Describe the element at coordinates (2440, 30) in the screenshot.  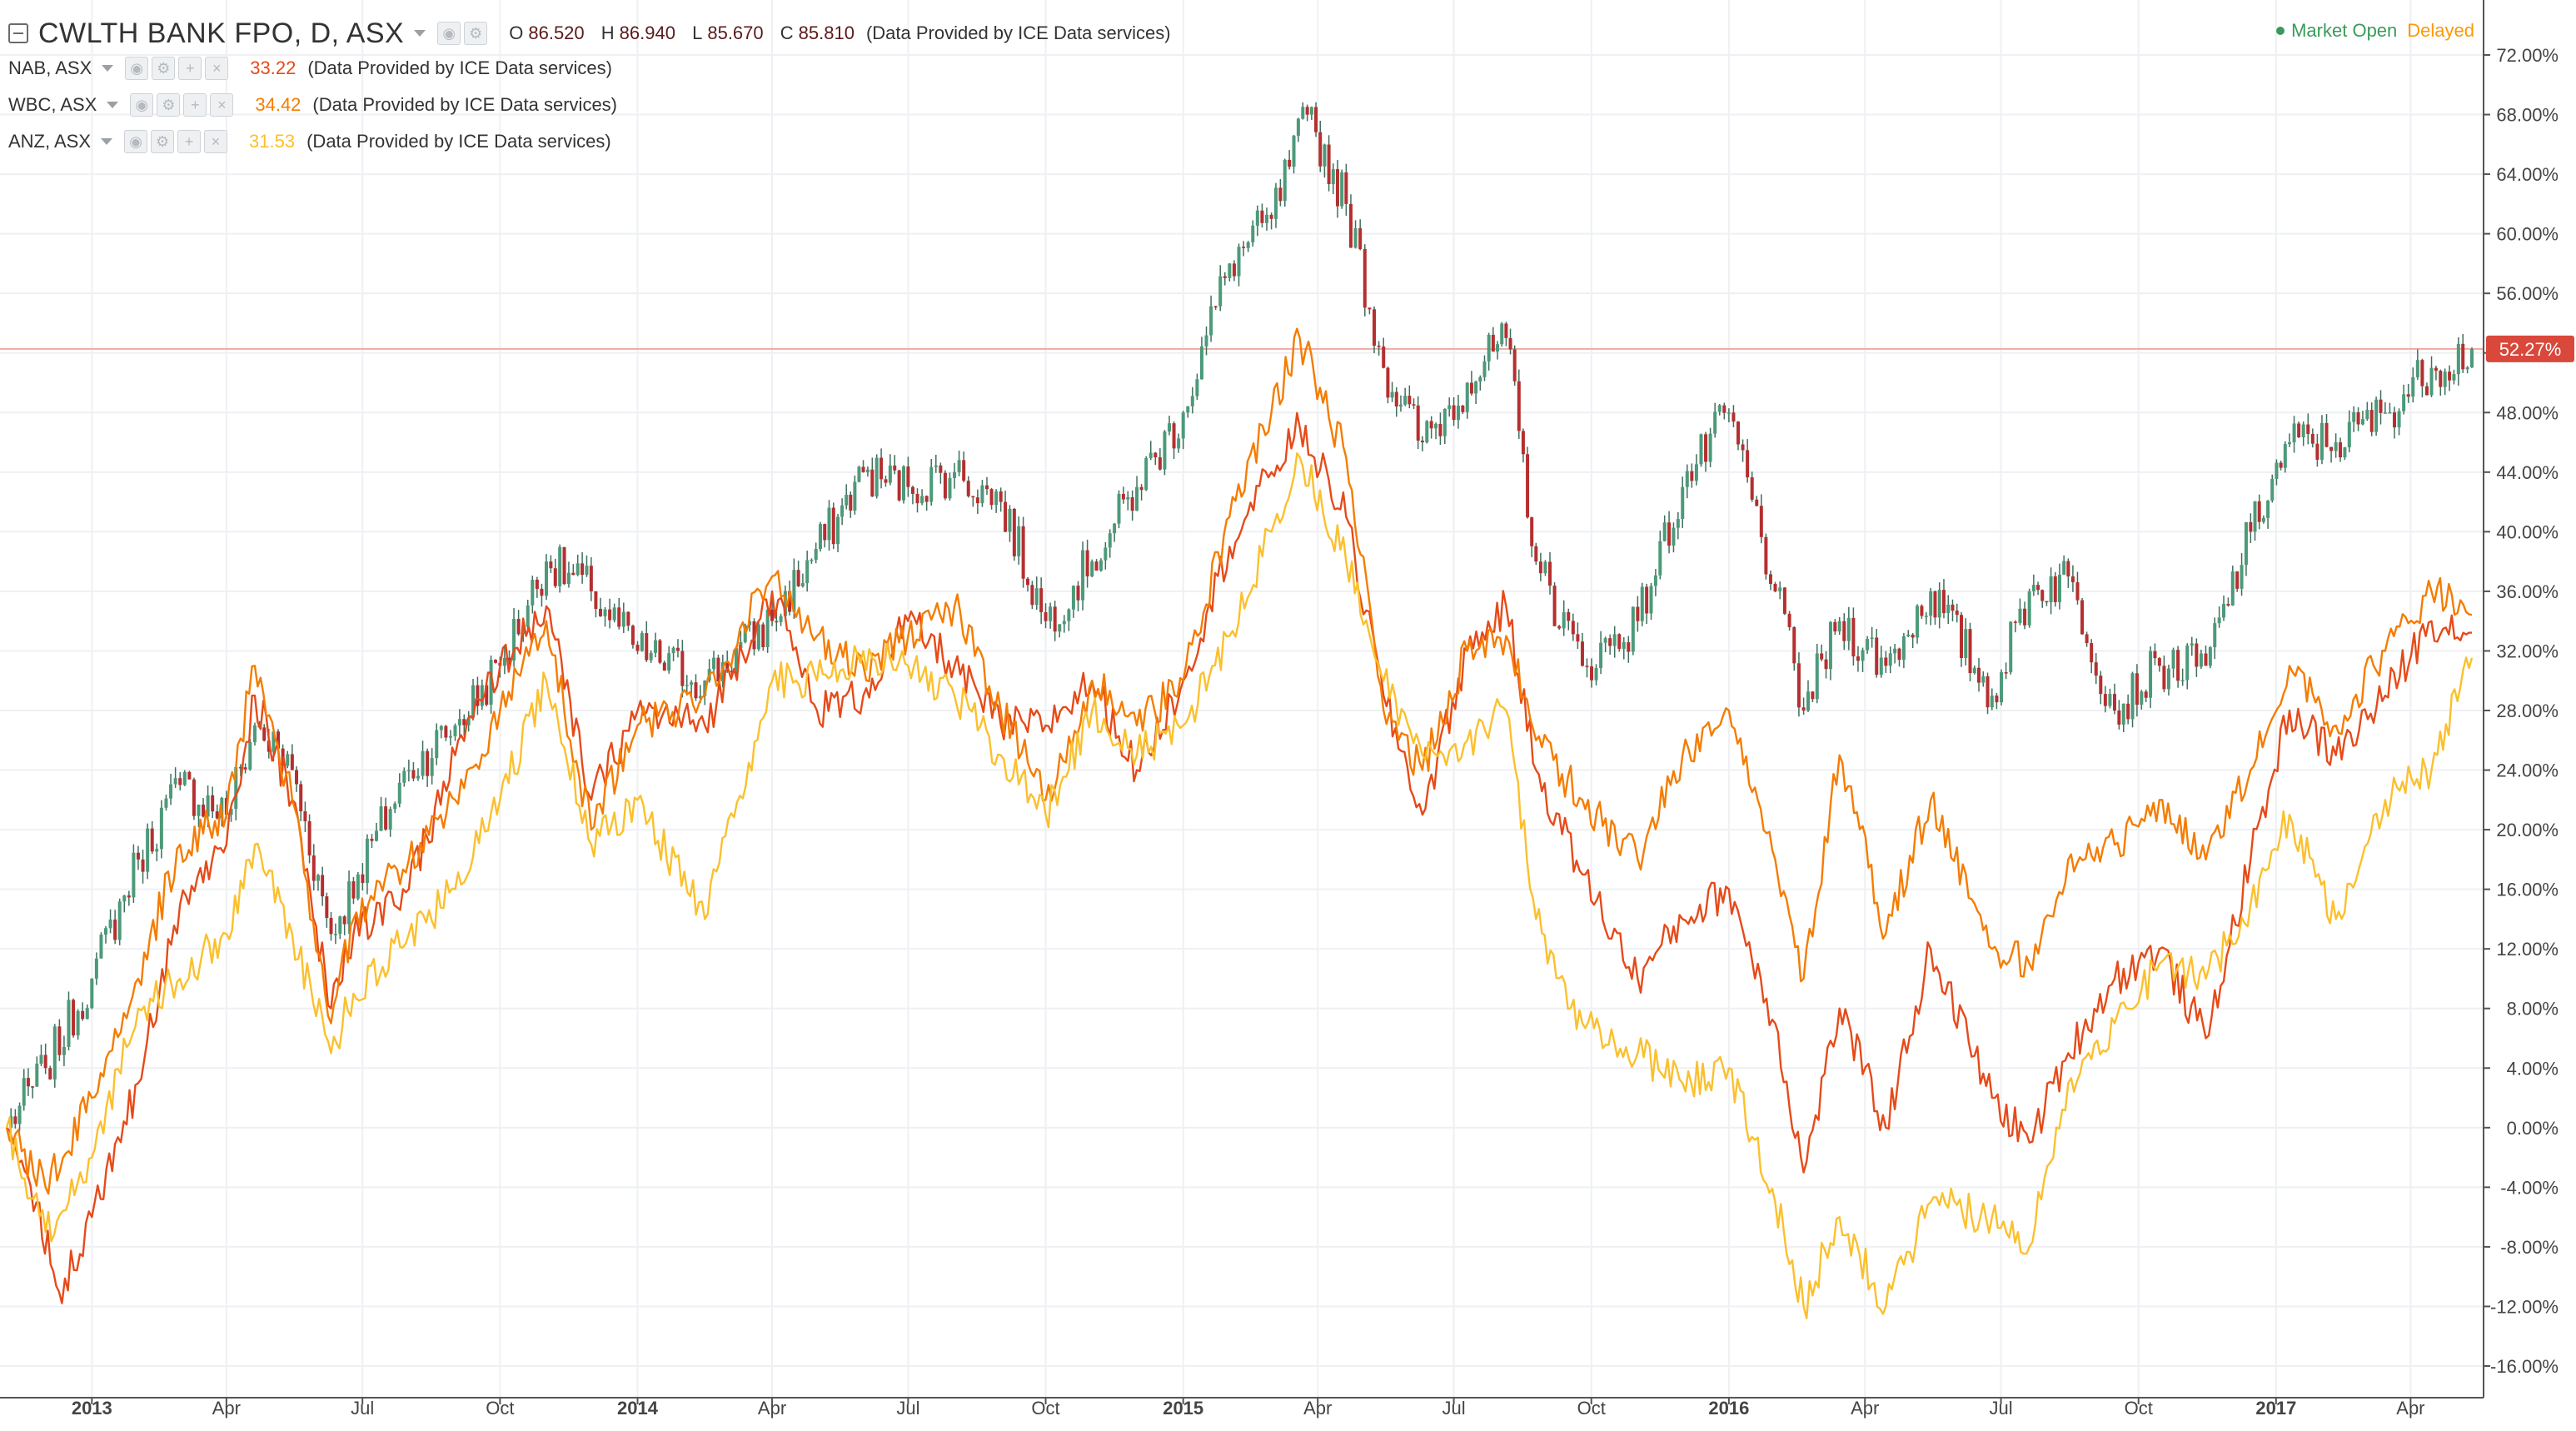
I see `delayed-text: Delayed` at that location.